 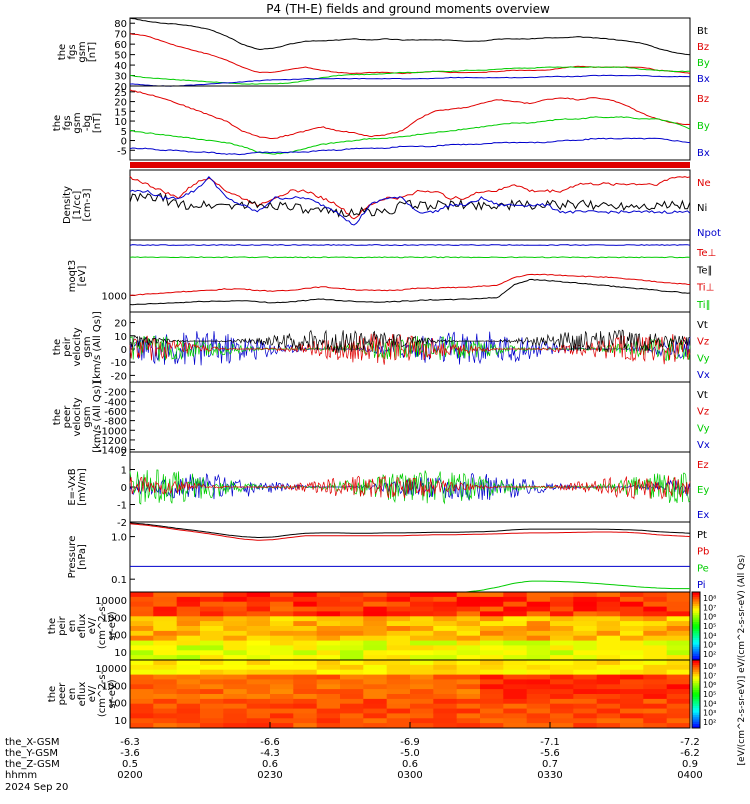 I want to click on xaxis-value: 0200, so click(x=129, y=775).